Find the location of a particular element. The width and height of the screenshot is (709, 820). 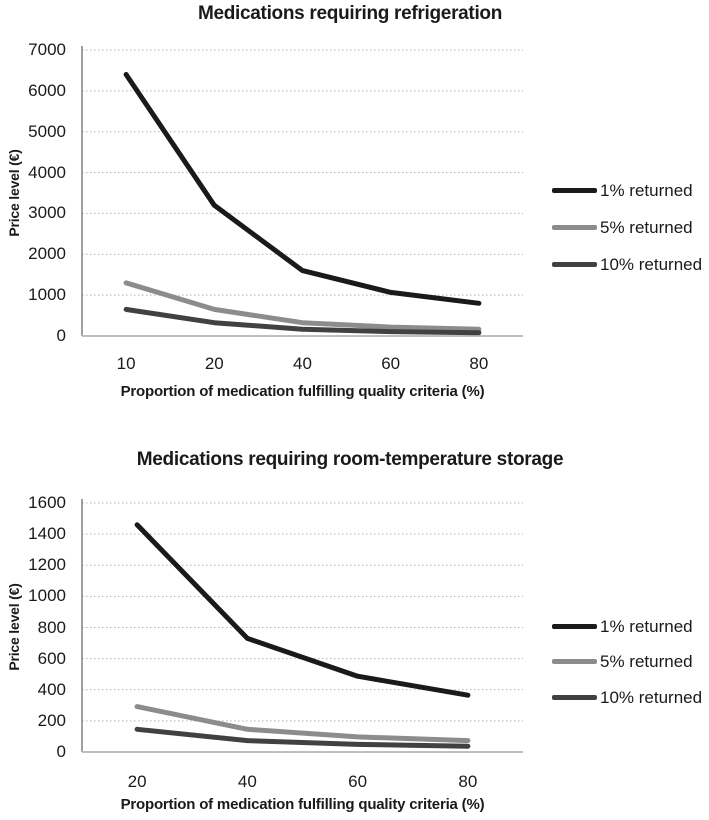

y-tick-label: 200 is located at coordinates (51, 720).